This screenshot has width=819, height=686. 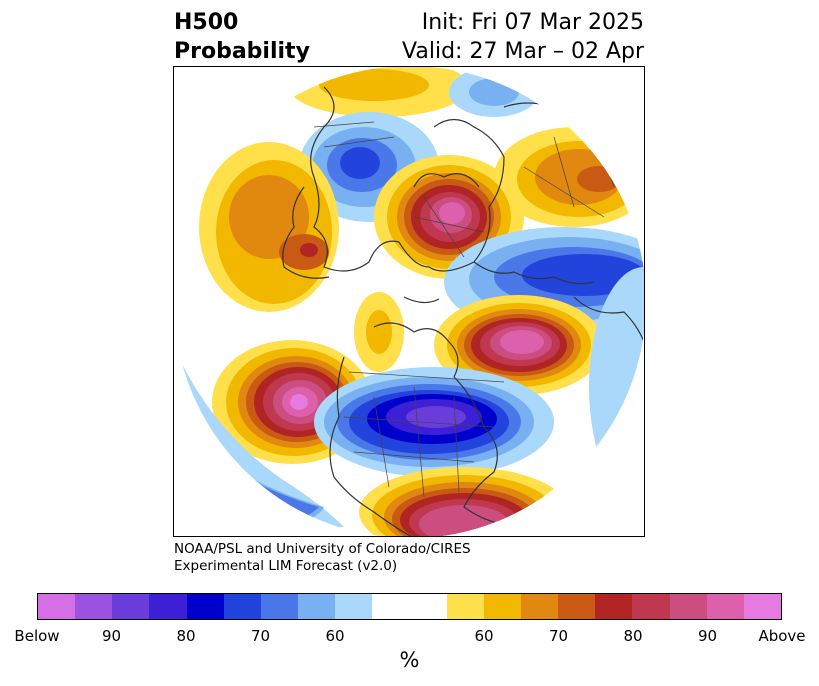 I want to click on init-date: Init: Fri 07 Mar 2025, so click(x=532, y=22).